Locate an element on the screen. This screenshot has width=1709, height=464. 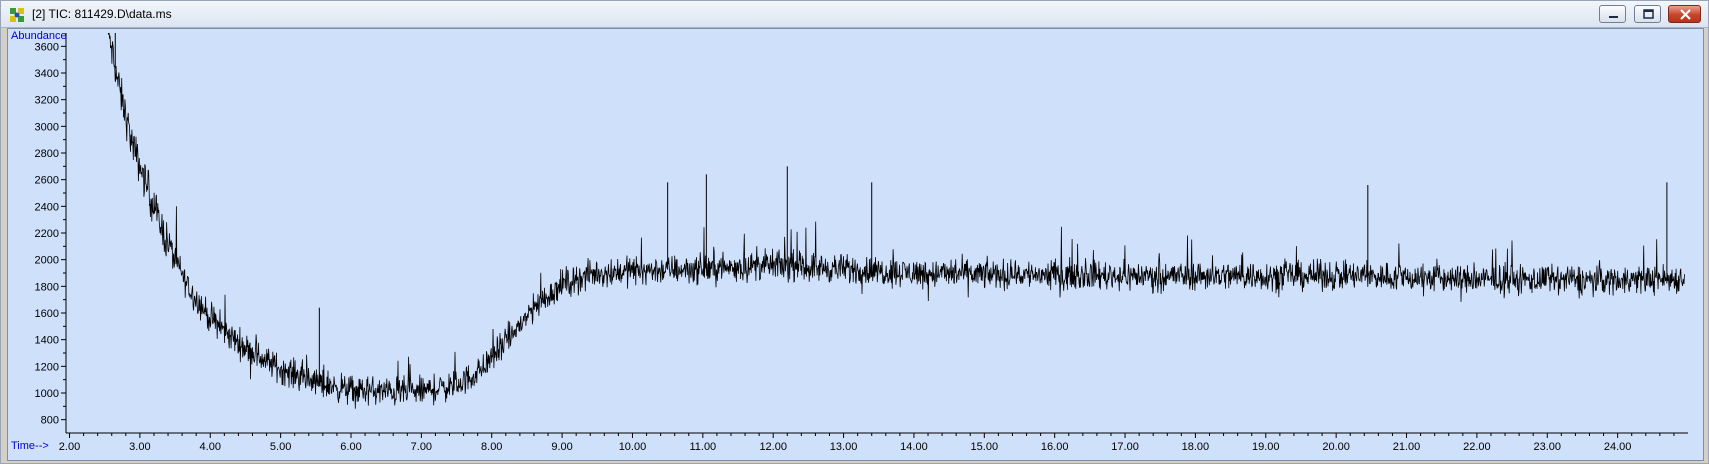
y-tick-label: 2600 is located at coordinates (47, 181).